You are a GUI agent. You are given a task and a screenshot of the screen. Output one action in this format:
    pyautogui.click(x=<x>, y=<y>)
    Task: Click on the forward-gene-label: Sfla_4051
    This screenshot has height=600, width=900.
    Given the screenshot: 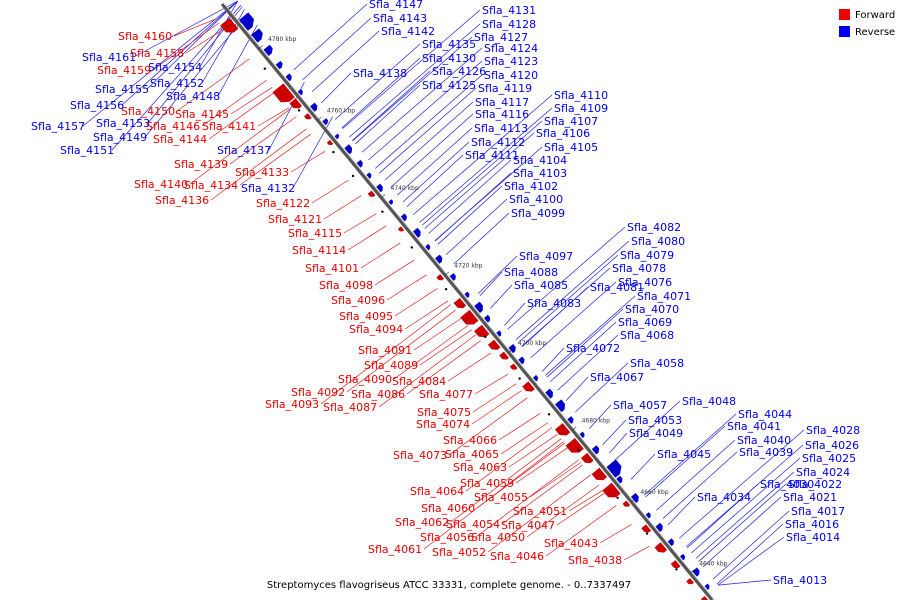 What is the action you would take?
    pyautogui.click(x=540, y=511)
    